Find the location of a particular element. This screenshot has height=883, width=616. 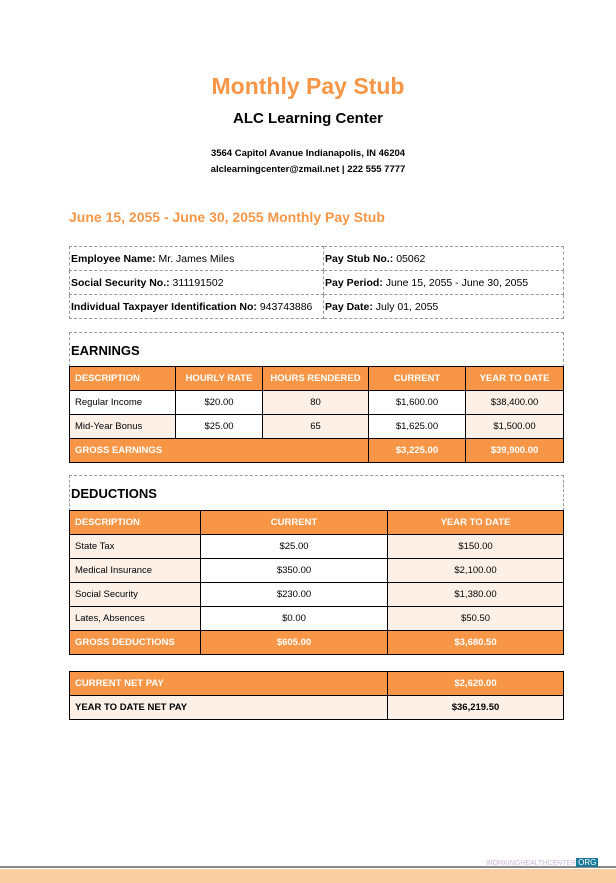

deductions-row: Medical Insurance $350.00 $2,100.00 is located at coordinates (316, 570).